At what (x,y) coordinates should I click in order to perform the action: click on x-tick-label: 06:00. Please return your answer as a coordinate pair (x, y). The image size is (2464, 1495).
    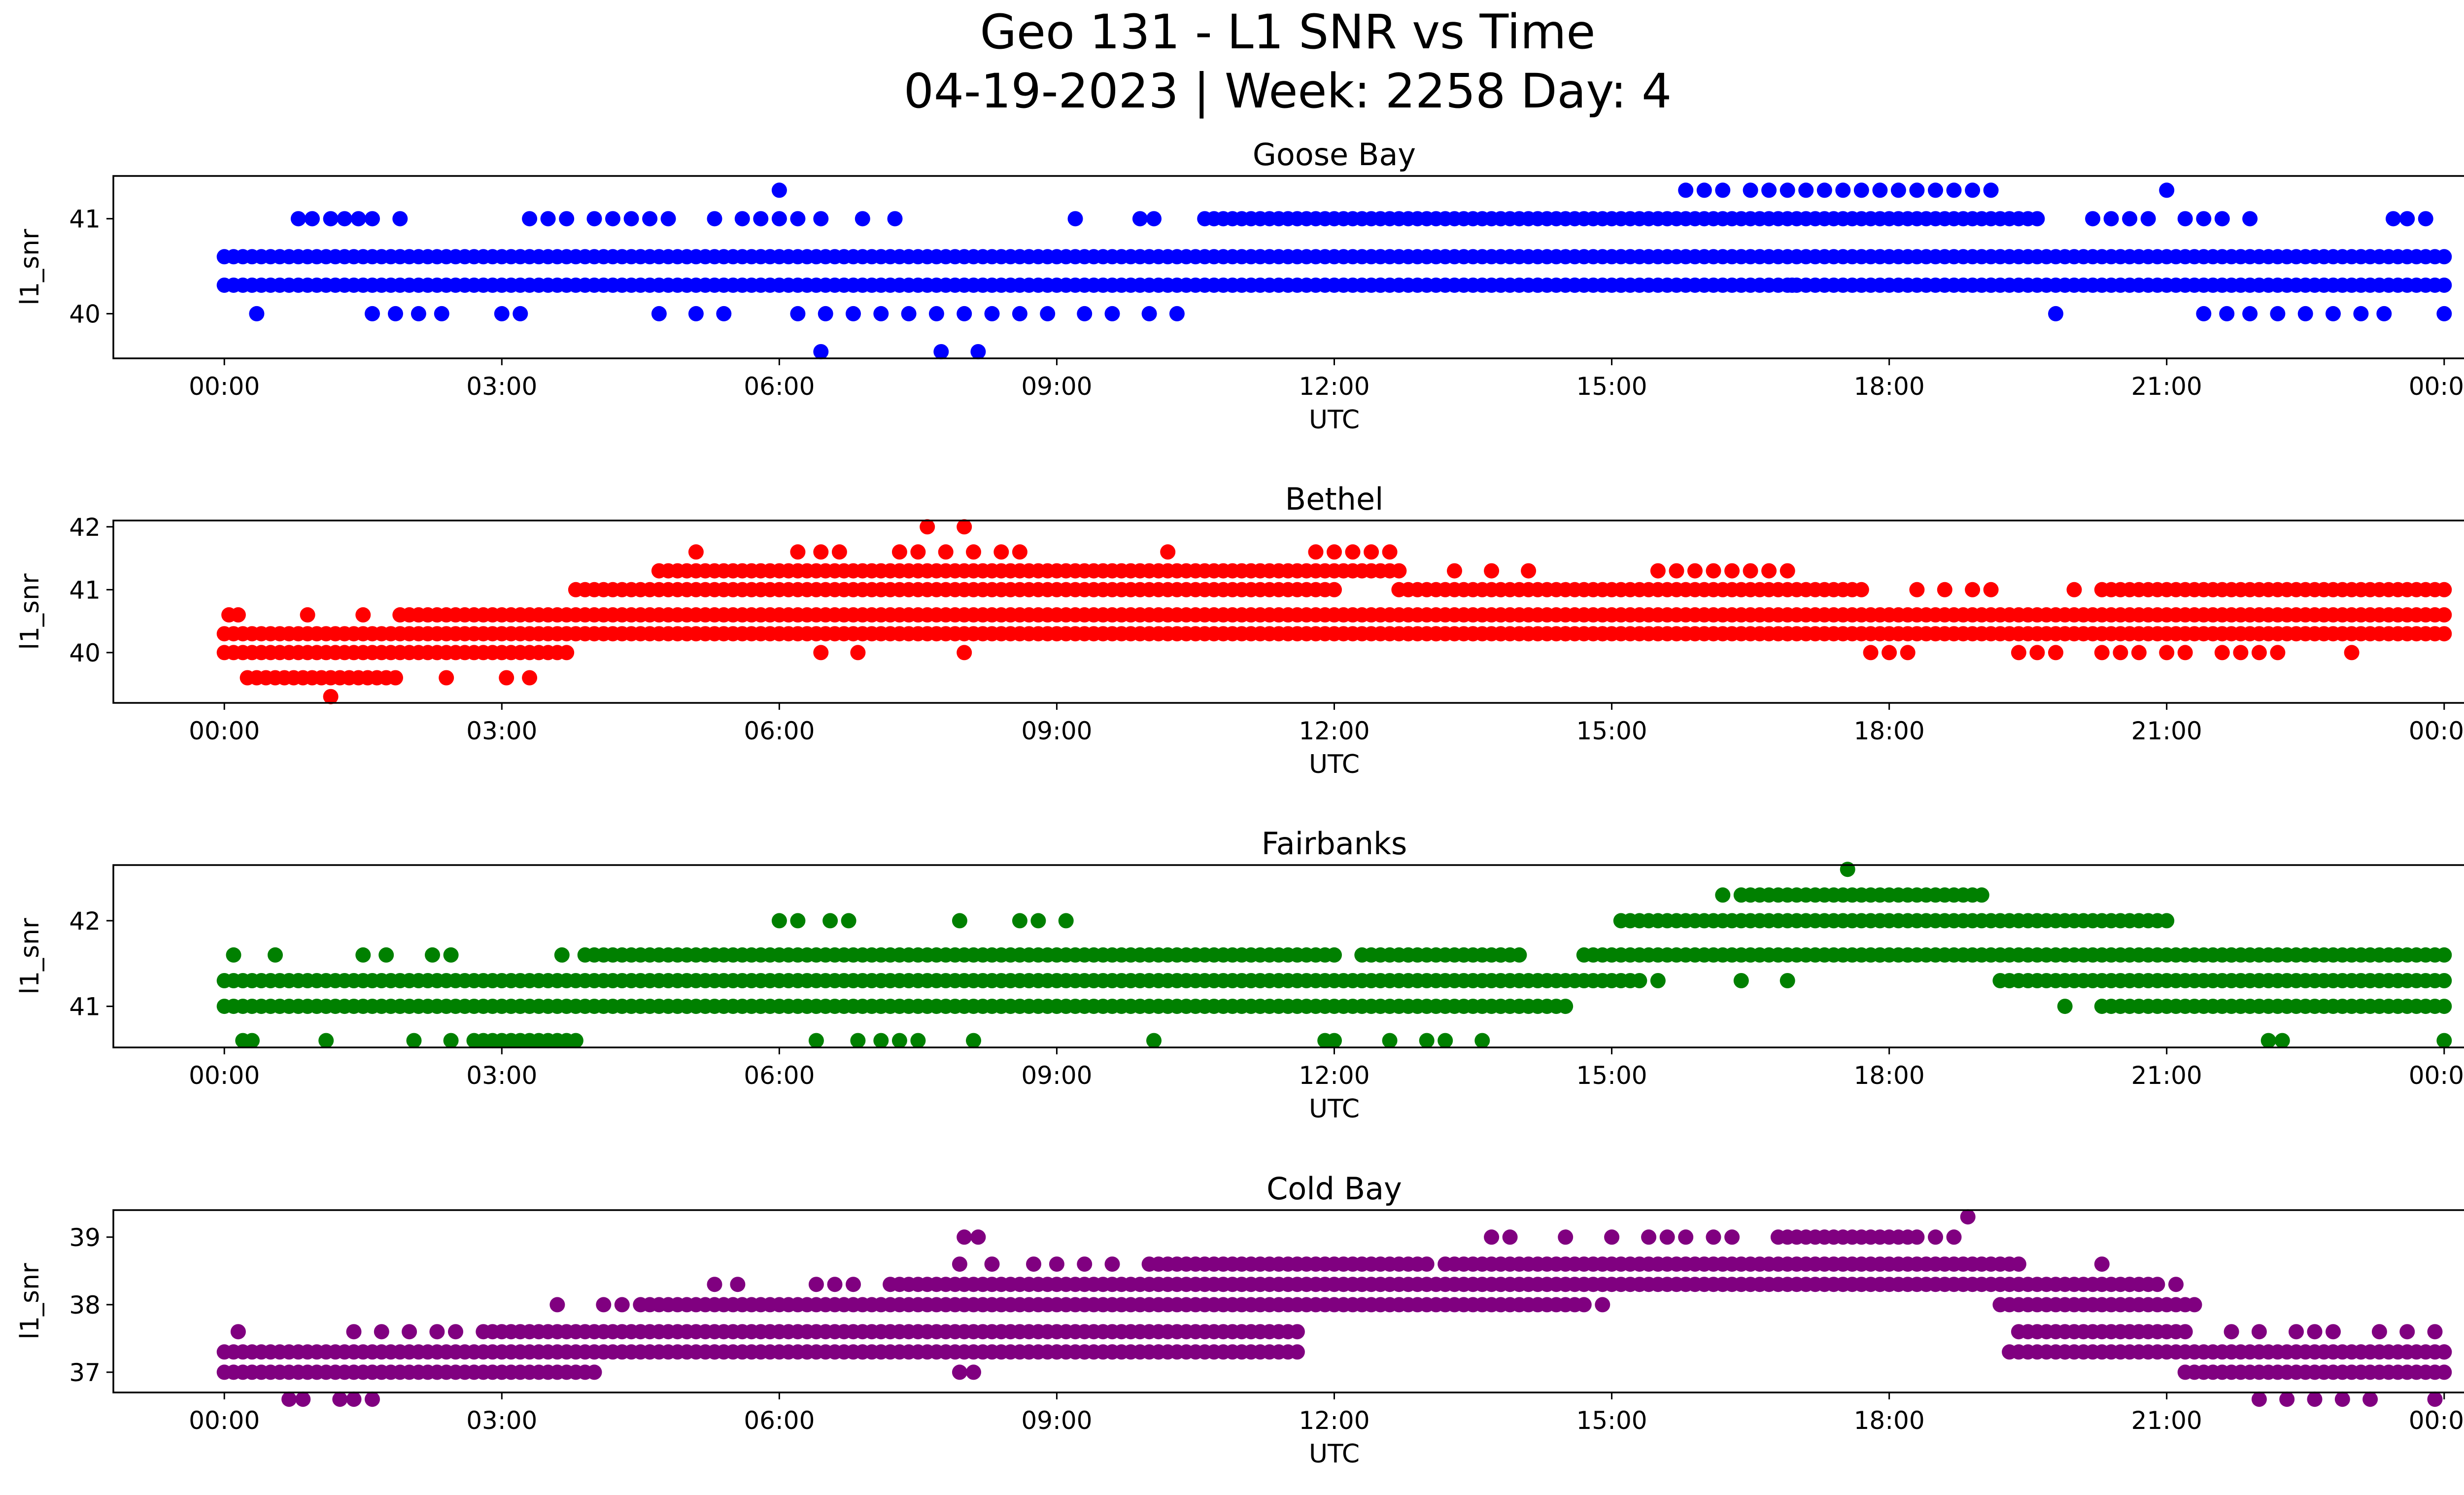
    Looking at the image, I should click on (779, 386).